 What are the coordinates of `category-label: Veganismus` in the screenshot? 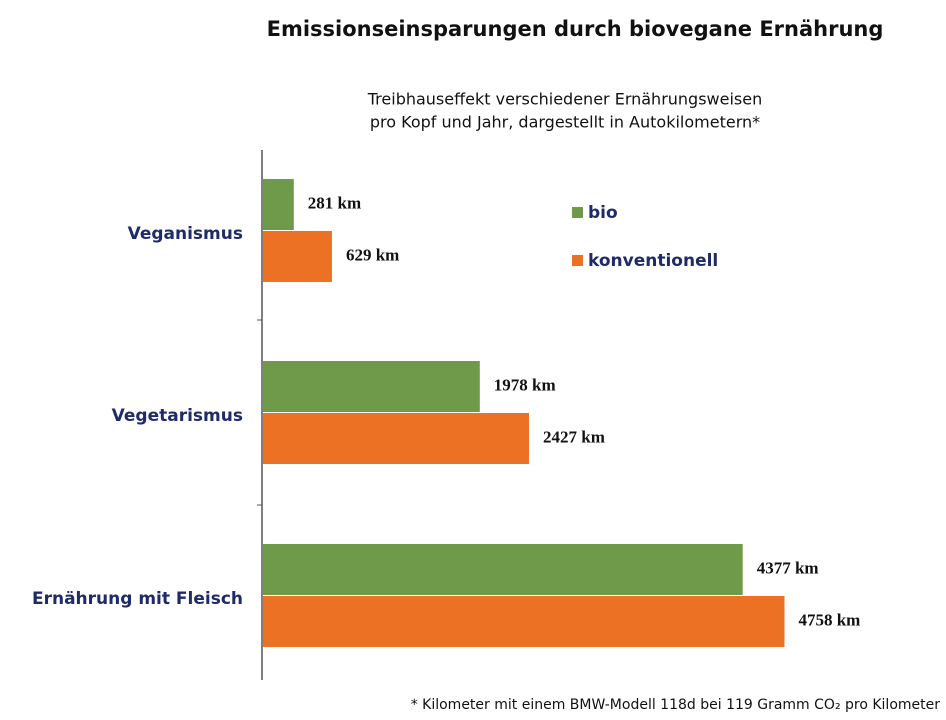 It's located at (185, 234).